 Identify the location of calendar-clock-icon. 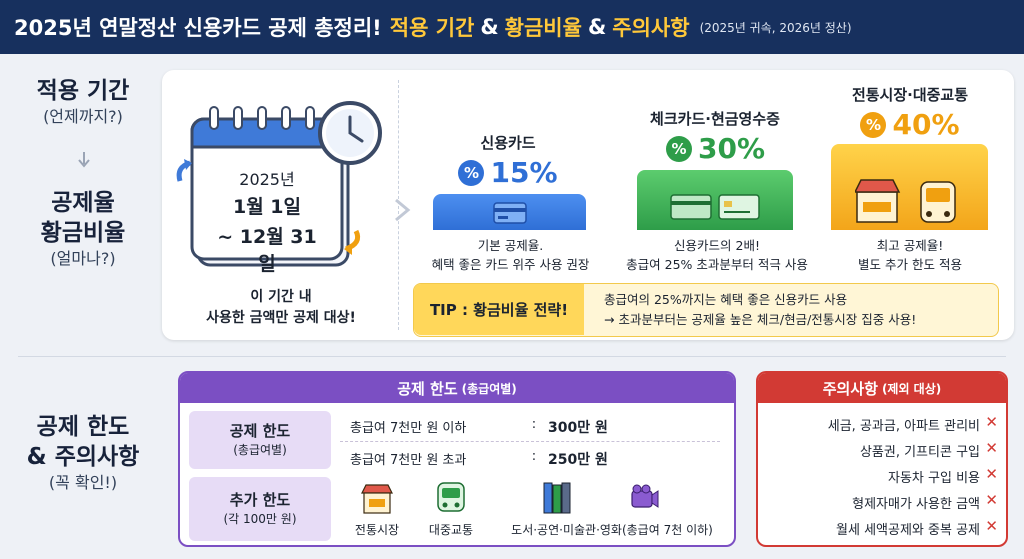
(279, 184).